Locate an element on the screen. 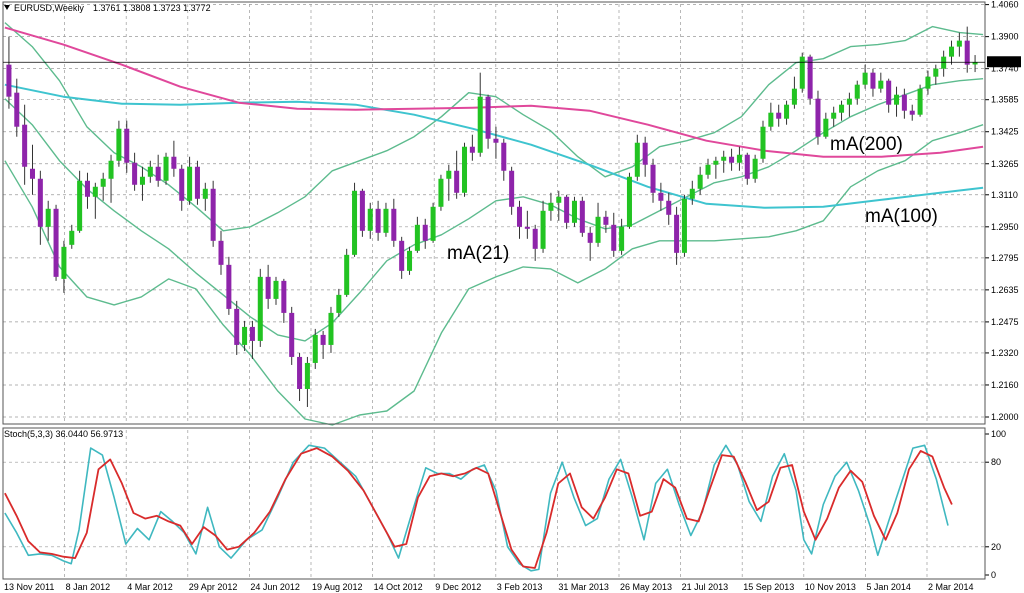  x-axis-label: 9 Dec 2012 is located at coordinates (458, 587).